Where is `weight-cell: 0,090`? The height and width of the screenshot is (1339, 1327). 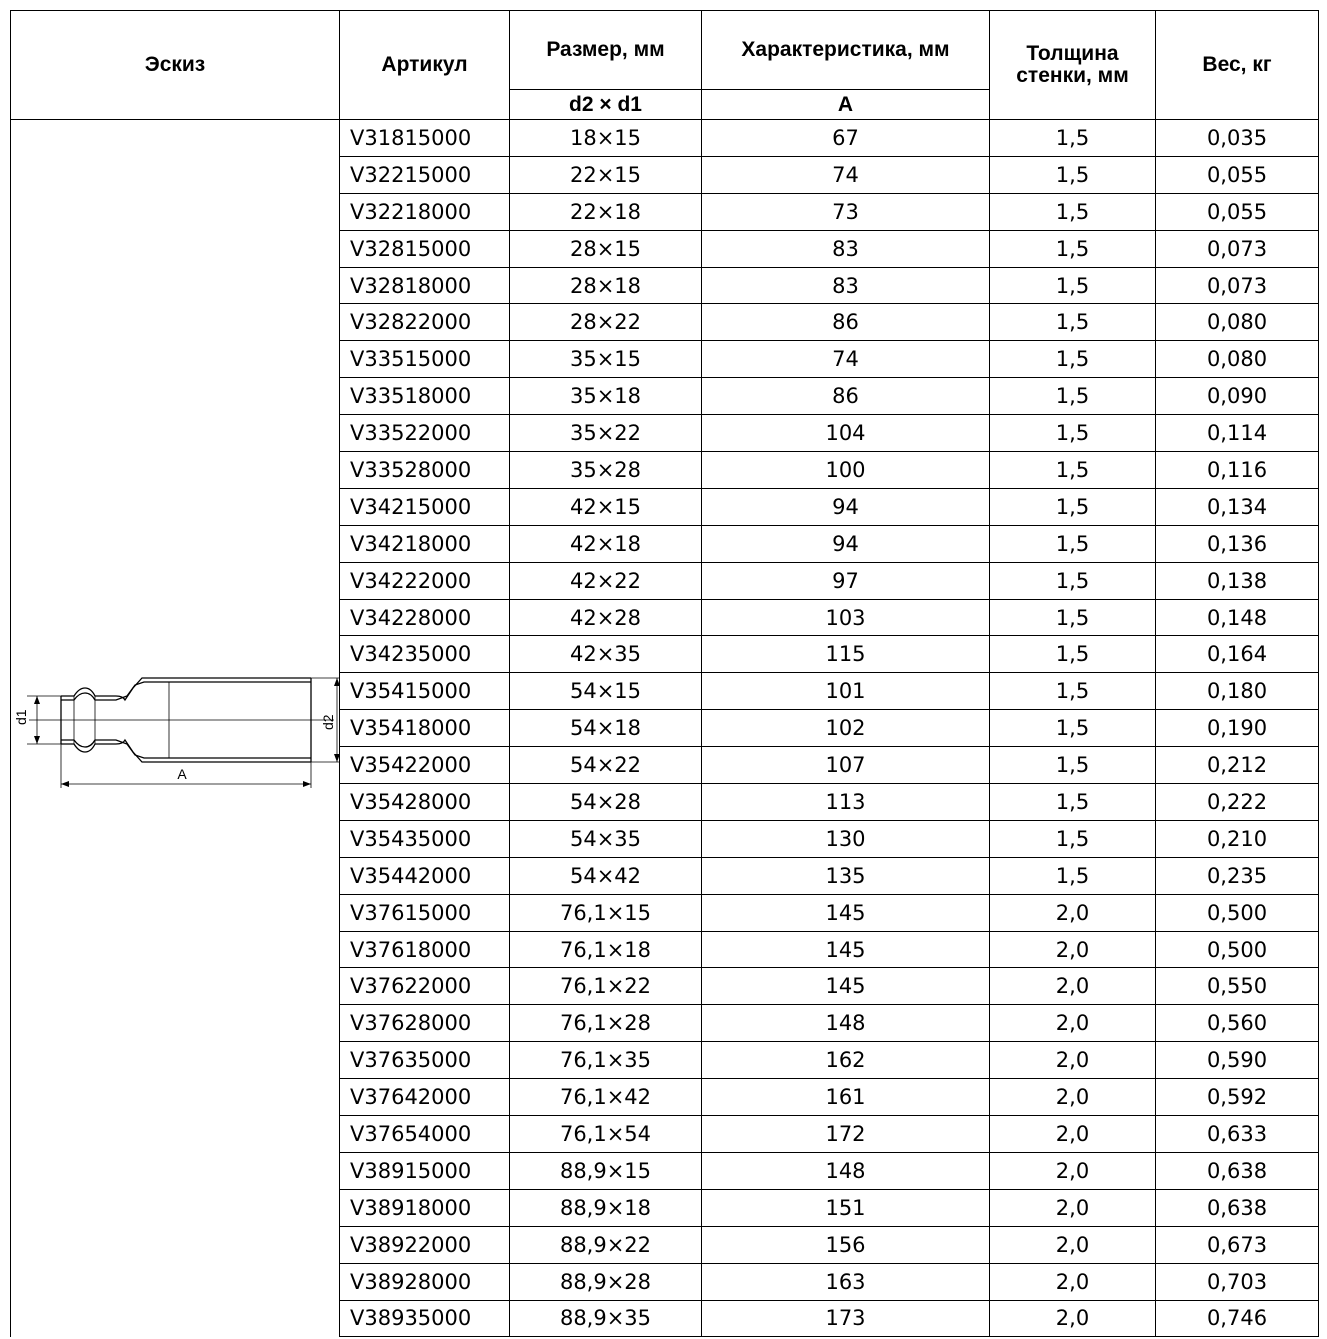 weight-cell: 0,090 is located at coordinates (1237, 396).